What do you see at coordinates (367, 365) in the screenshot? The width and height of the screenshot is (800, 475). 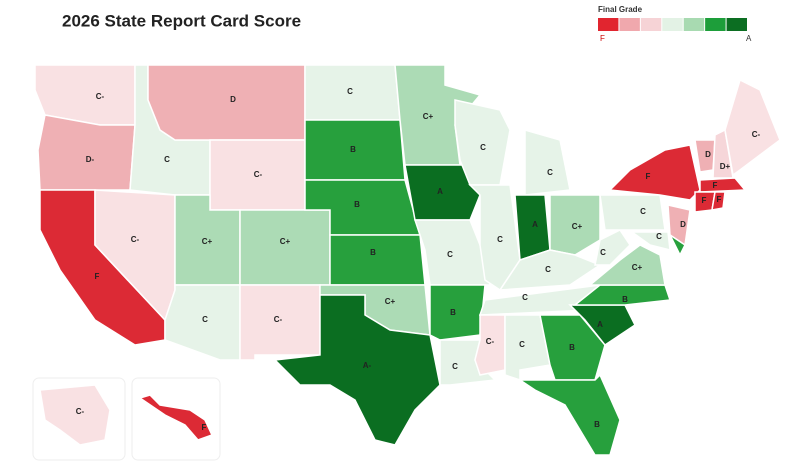 I see `state-grade: A-` at bounding box center [367, 365].